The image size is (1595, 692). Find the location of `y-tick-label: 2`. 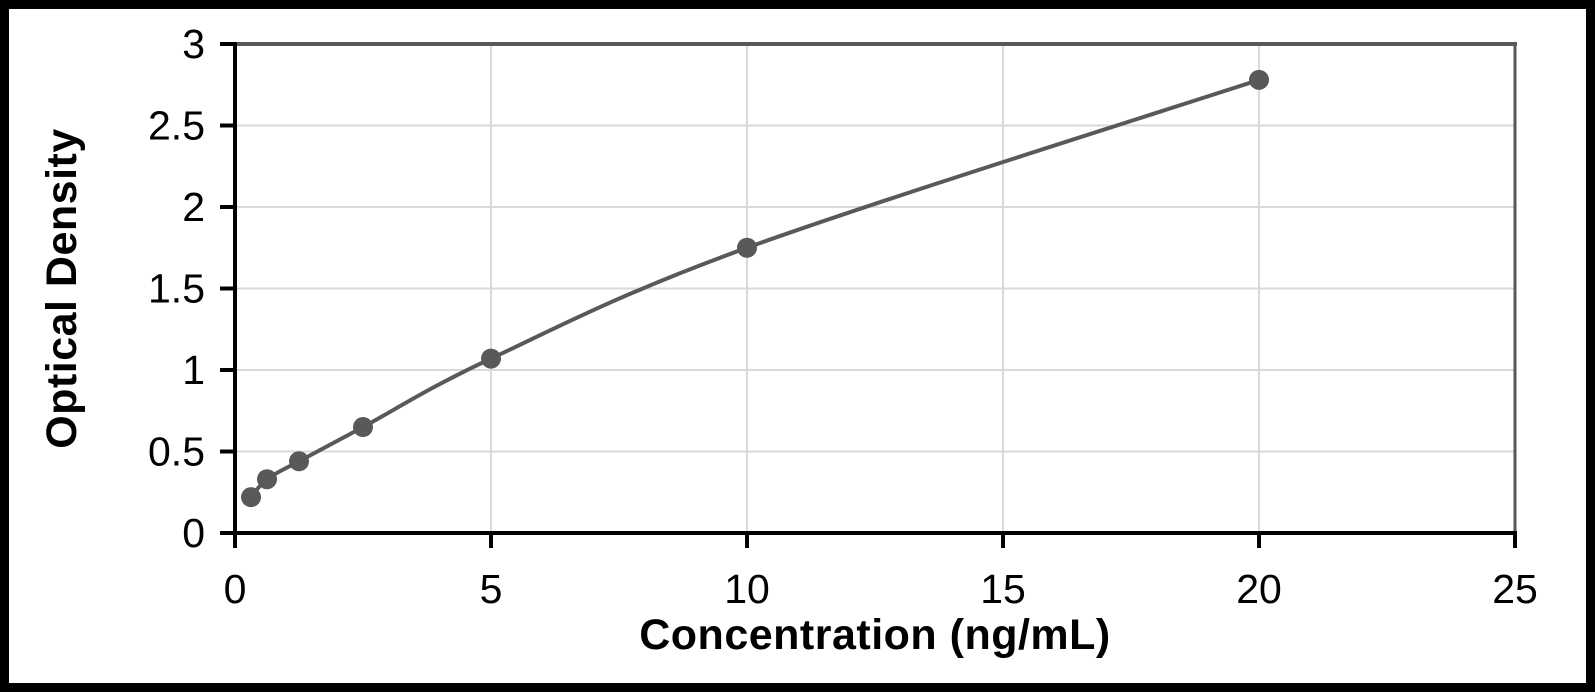

y-tick-label: 2 is located at coordinates (193, 207).